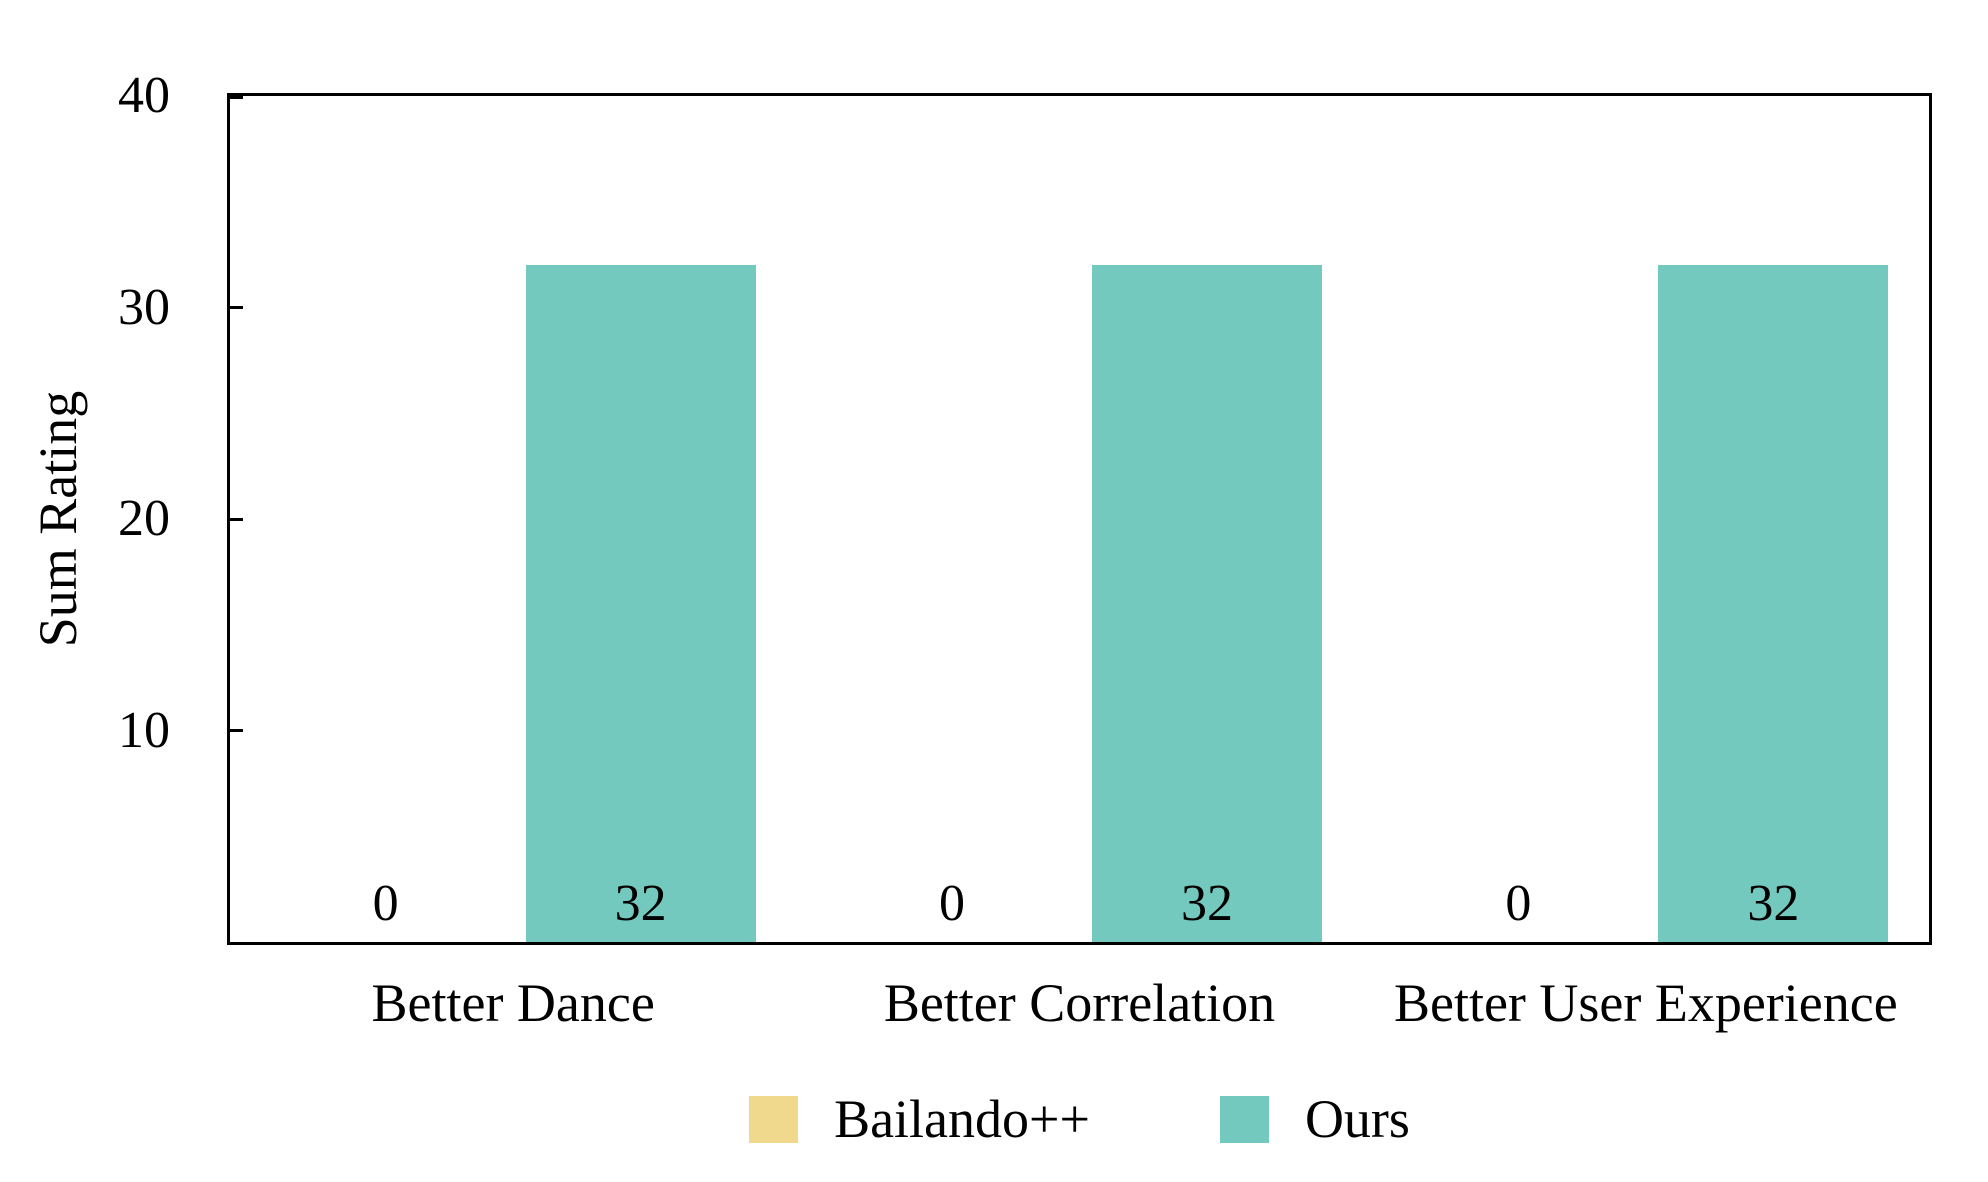  What do you see at coordinates (144, 307) in the screenshot?
I see `y-tick-label: 30` at bounding box center [144, 307].